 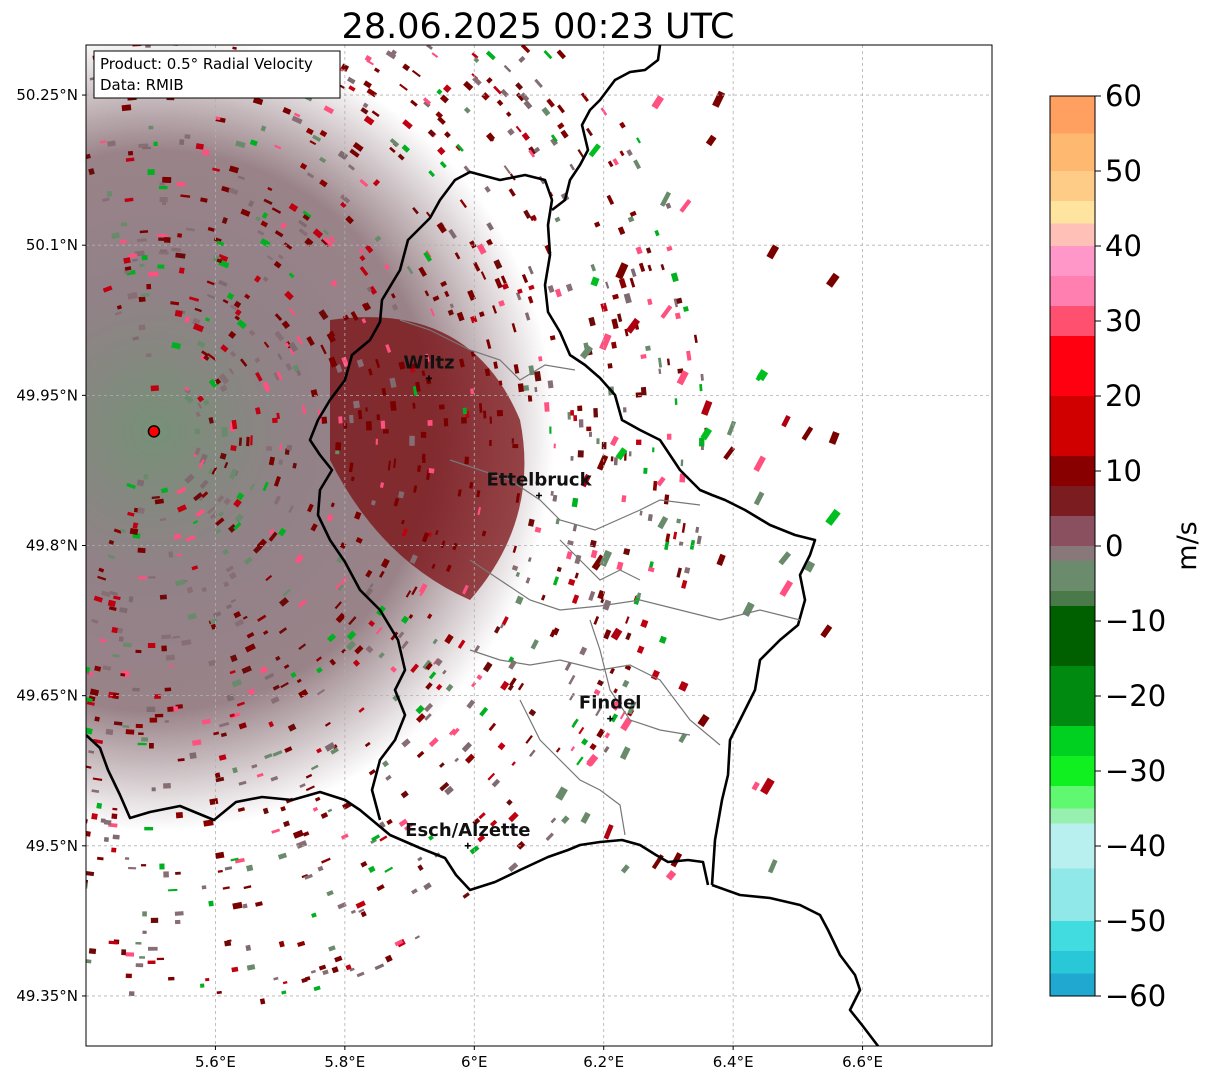 What do you see at coordinates (1123, 321) in the screenshot?
I see `colorbar-tick-label: 30` at bounding box center [1123, 321].